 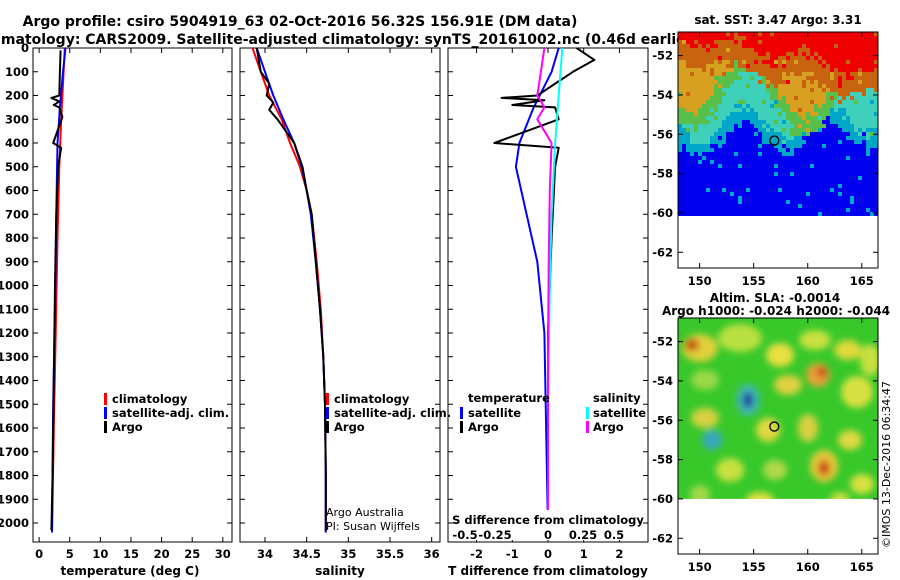 I want to click on difference-series, so click(x=544, y=289).